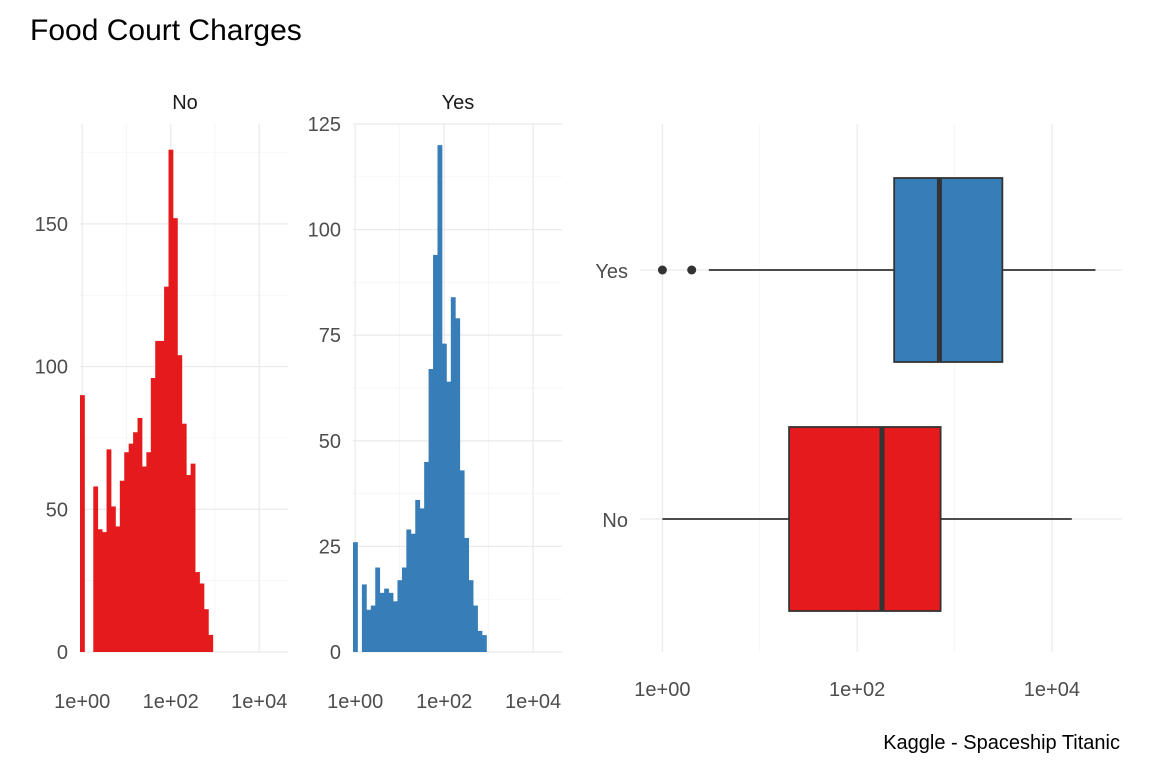  What do you see at coordinates (948, 270) in the screenshot?
I see `box-yes` at bounding box center [948, 270].